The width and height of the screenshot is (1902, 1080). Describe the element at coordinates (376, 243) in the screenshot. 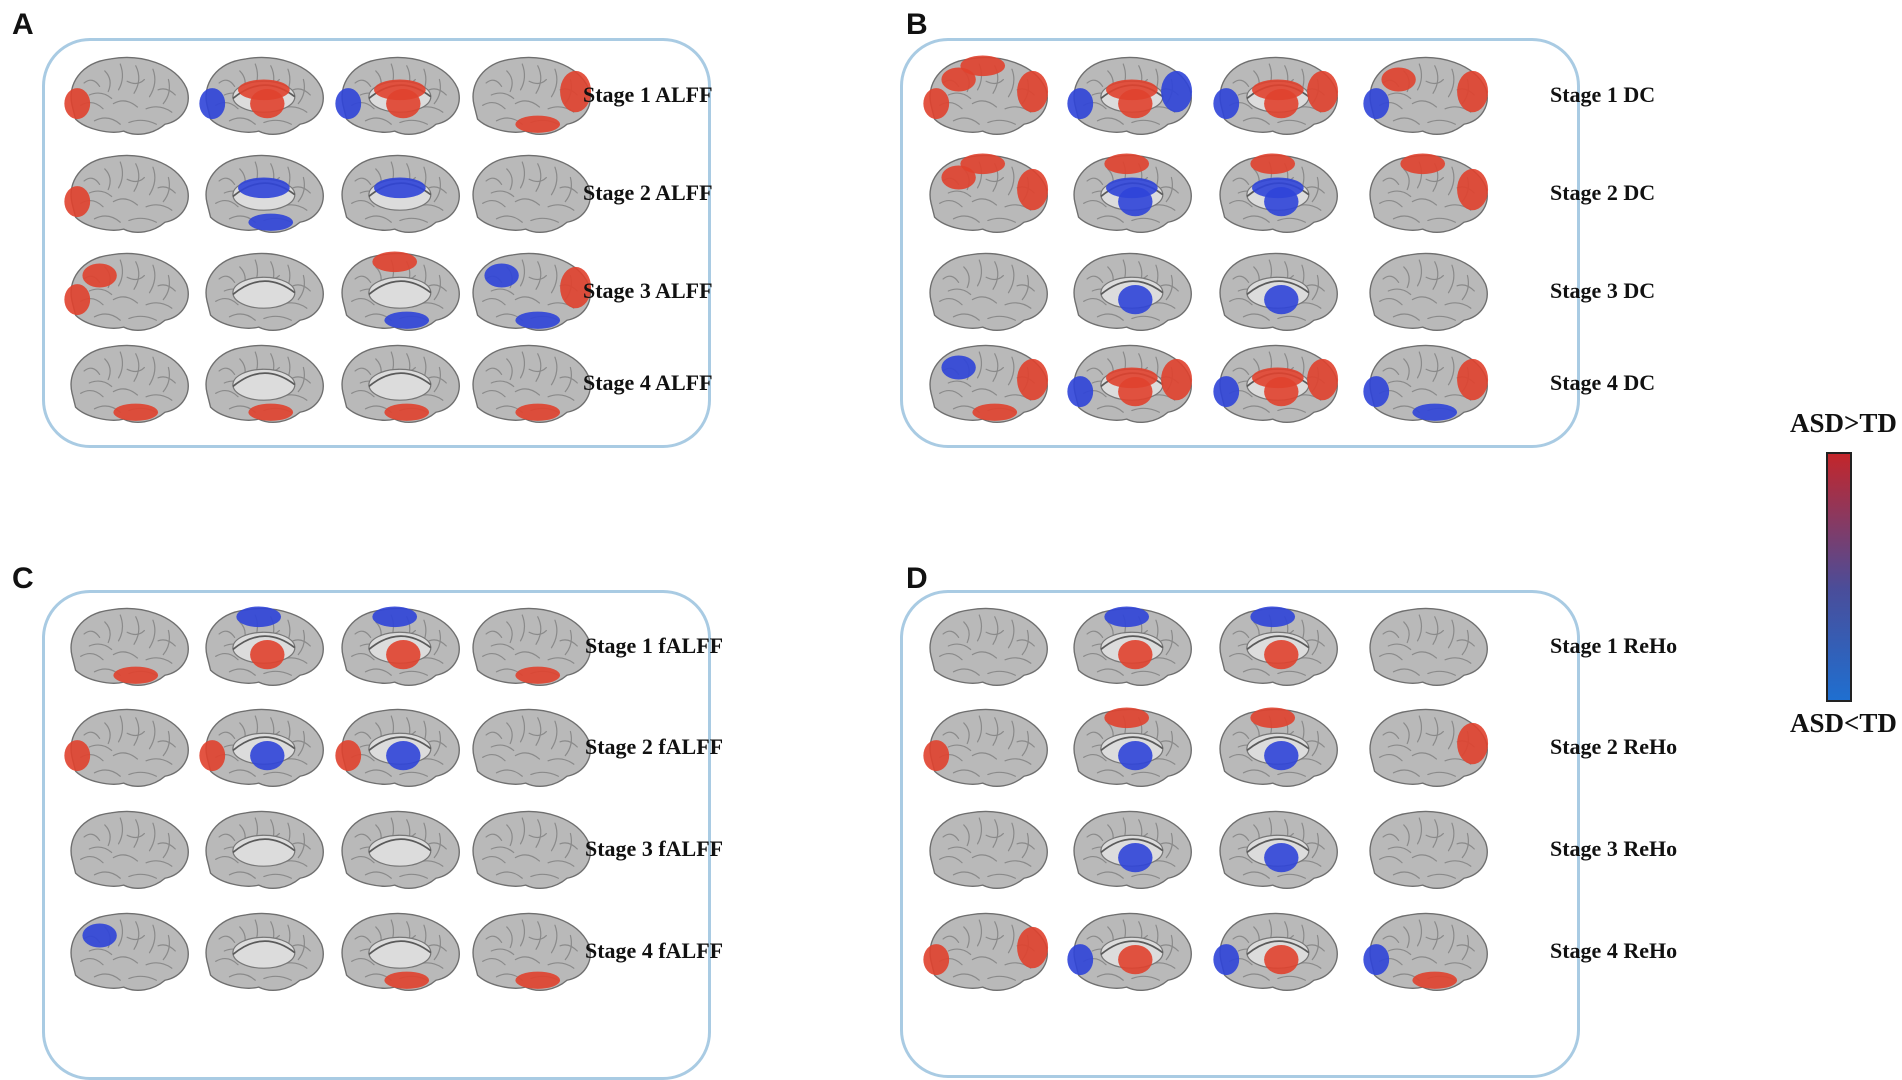

I see `panel-a-frame` at that location.